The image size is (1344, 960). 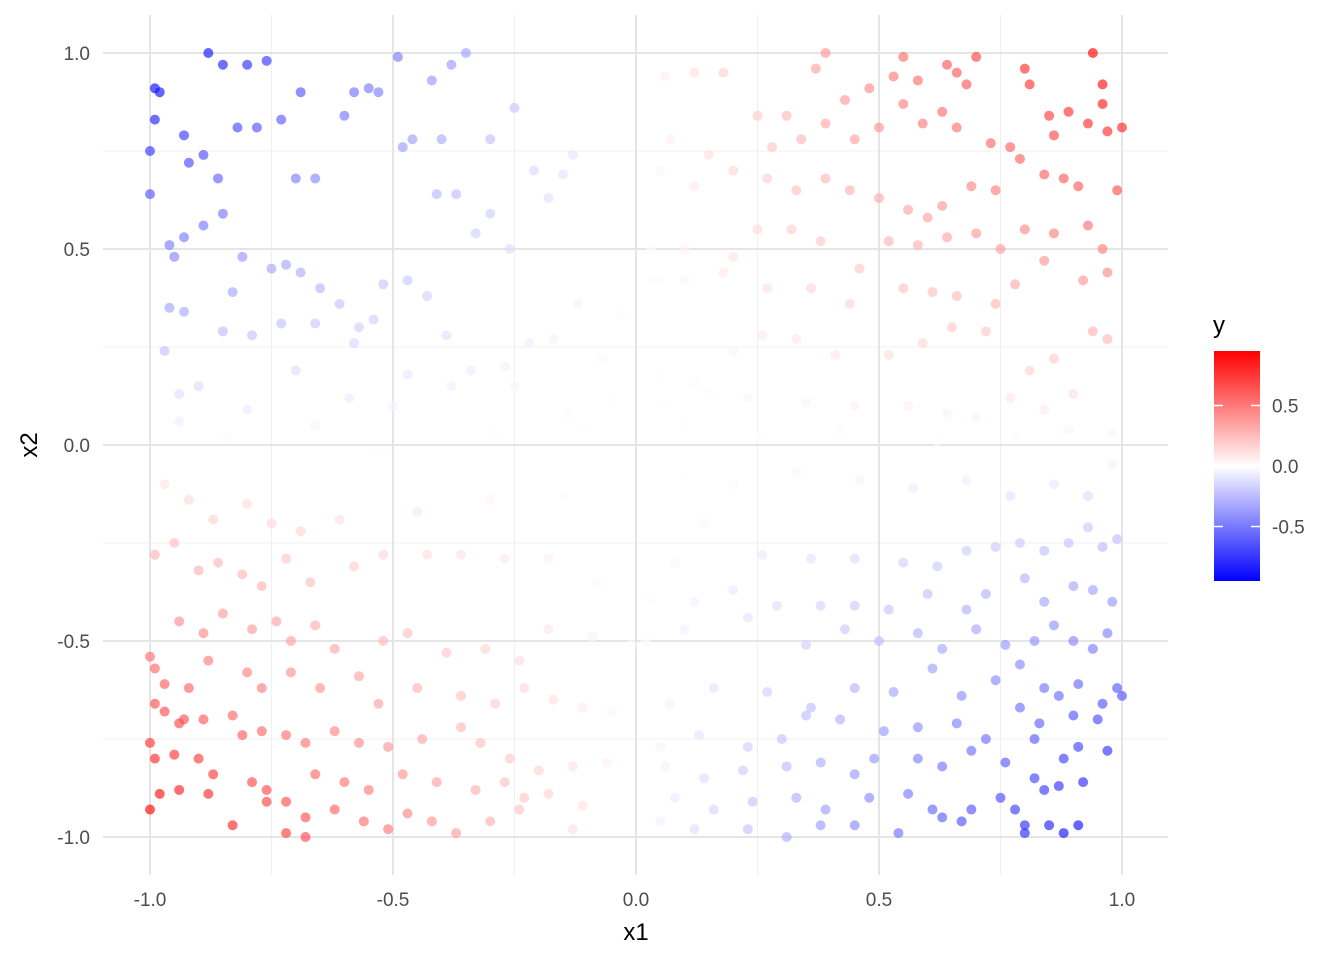 What do you see at coordinates (1259, 467) in the screenshot?
I see `colorbar-ticks: -0.5 0.0 0.5` at bounding box center [1259, 467].